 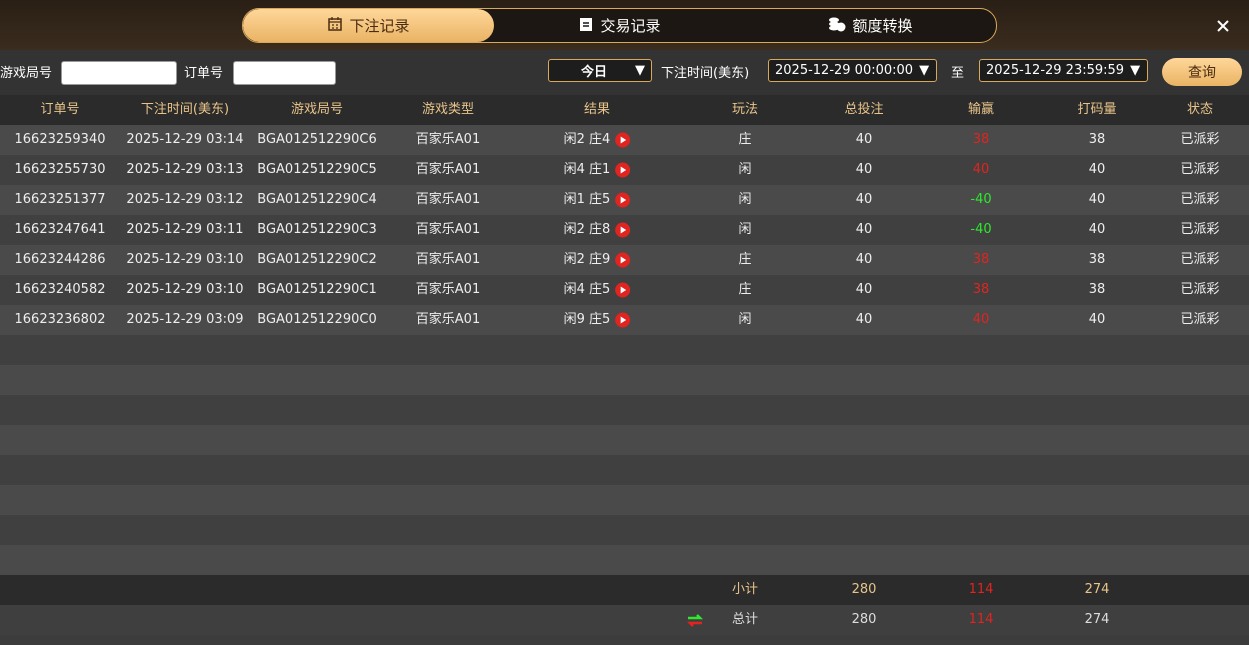 What do you see at coordinates (184, 260) in the screenshot?
I see `table-cell: 2025-12-29 03:10` at bounding box center [184, 260].